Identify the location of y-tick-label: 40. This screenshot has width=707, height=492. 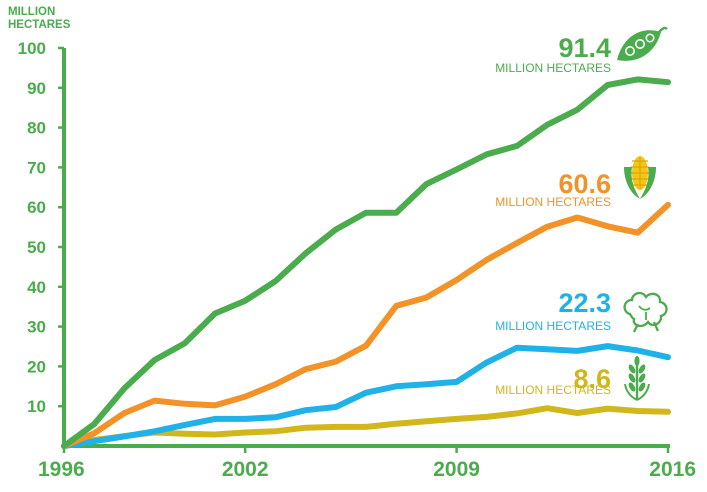
(36, 287).